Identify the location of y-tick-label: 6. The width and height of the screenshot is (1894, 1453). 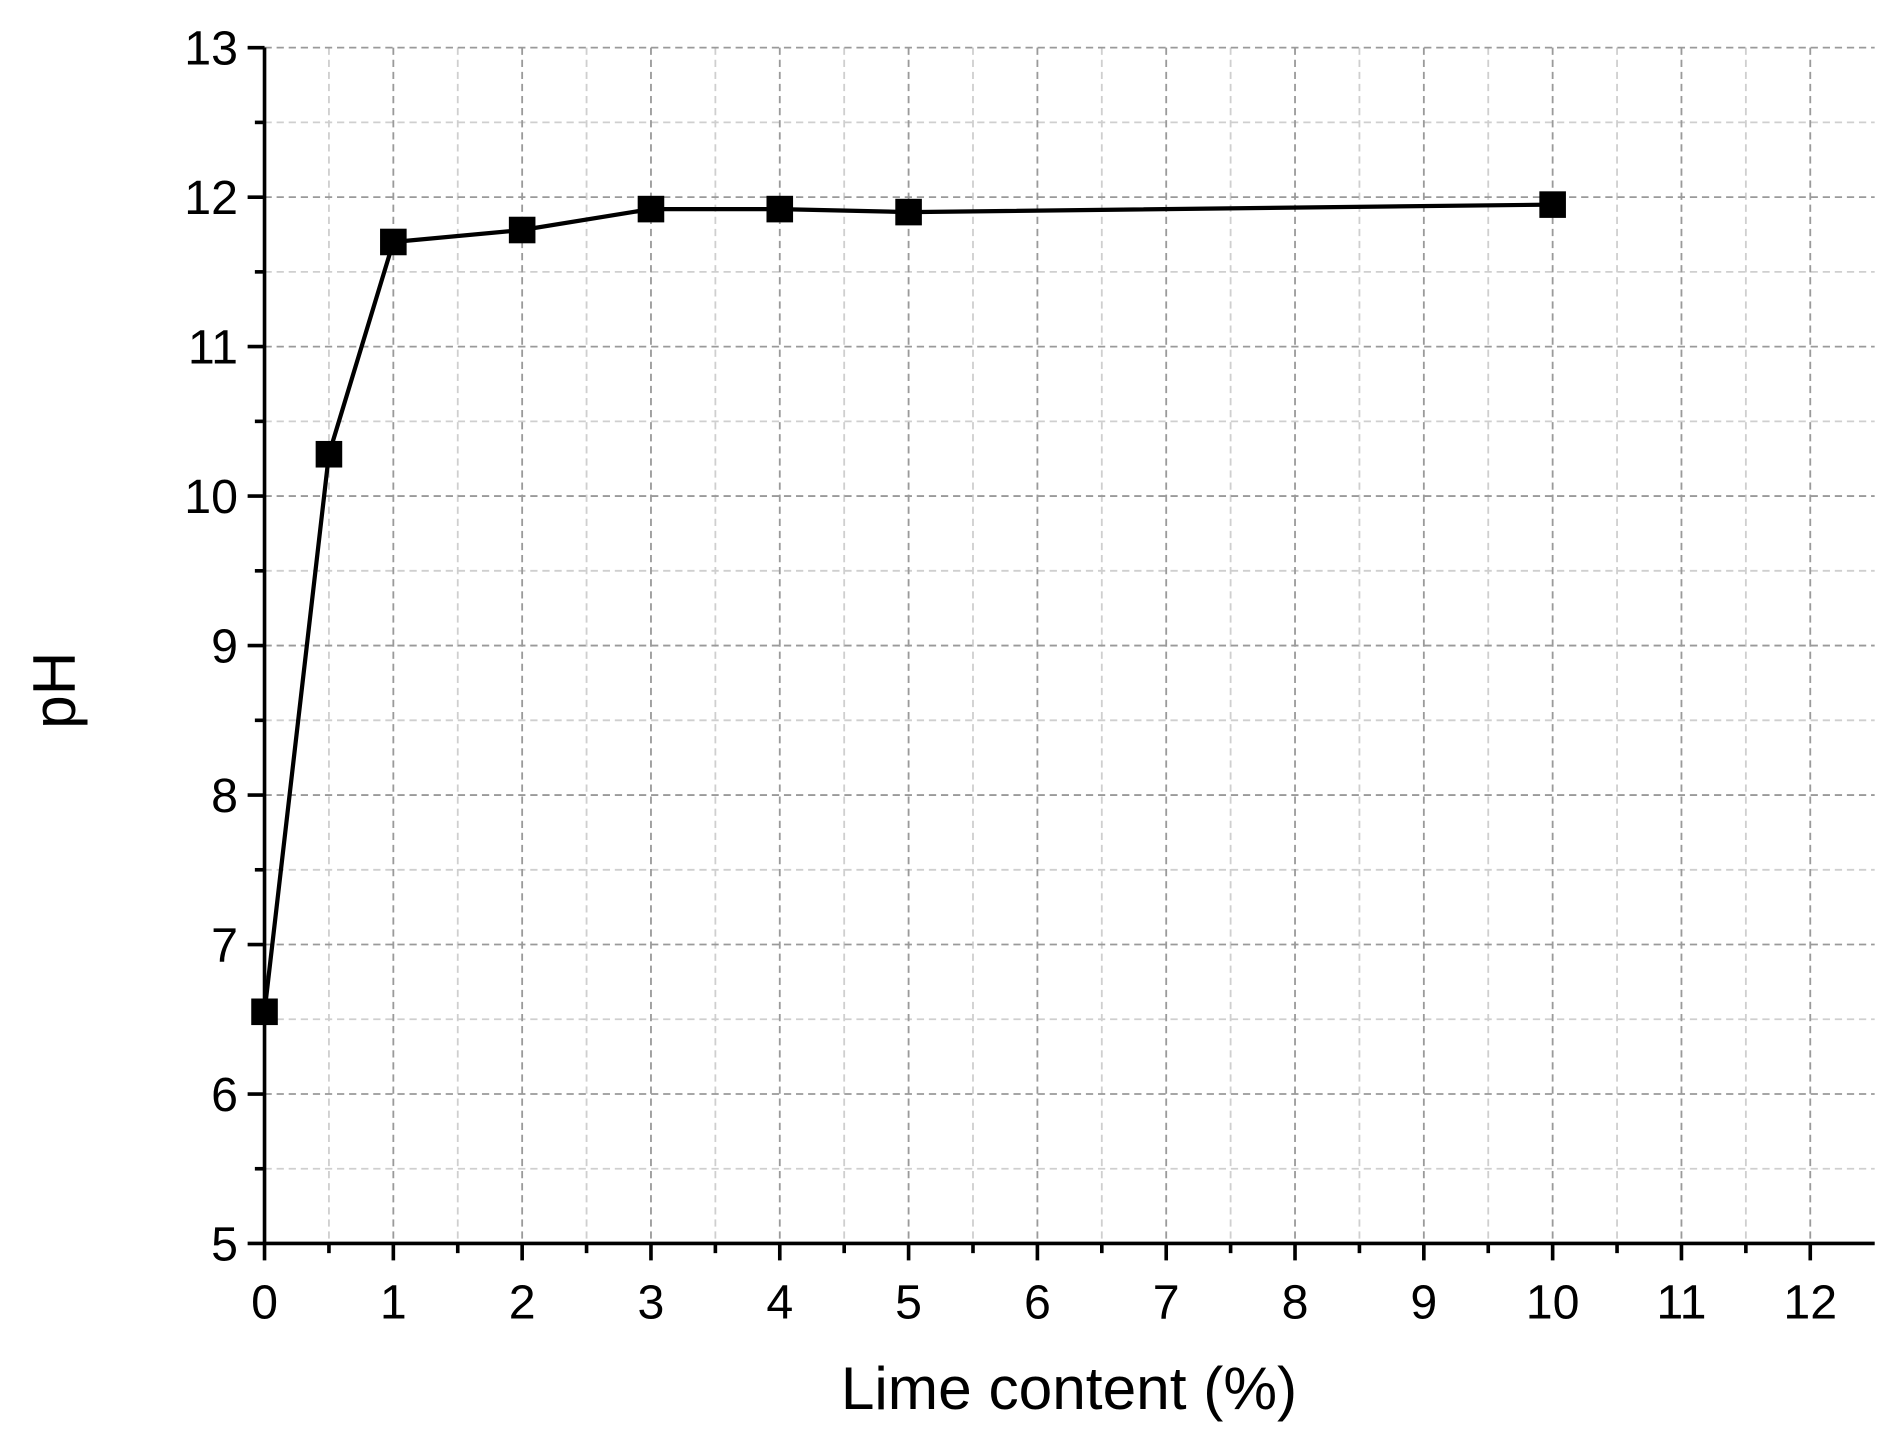
(224, 1095).